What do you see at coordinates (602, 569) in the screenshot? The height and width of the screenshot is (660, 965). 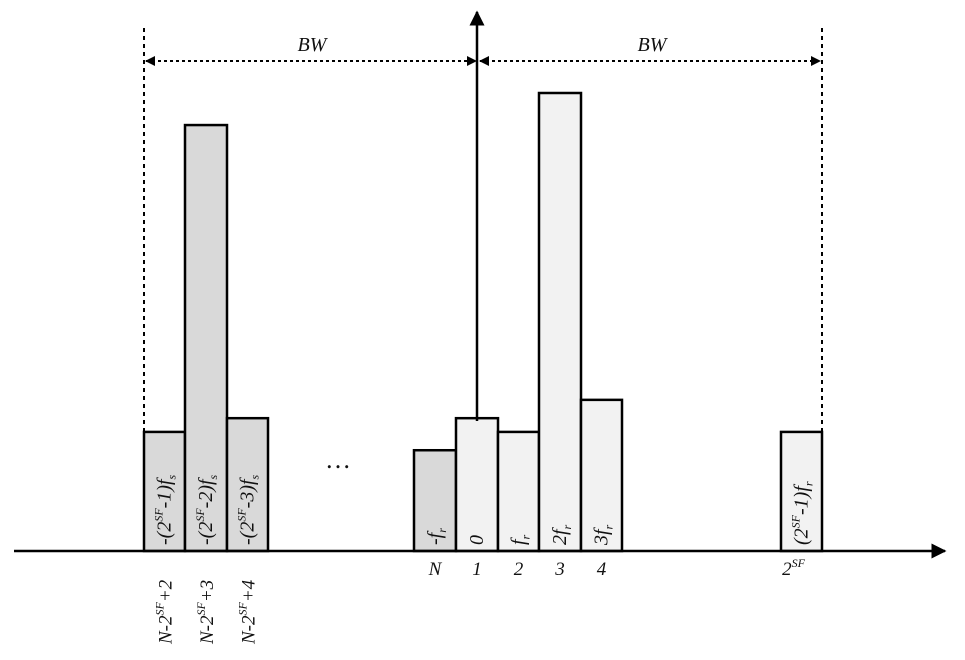 I see `bin-index-label: 4` at bounding box center [602, 569].